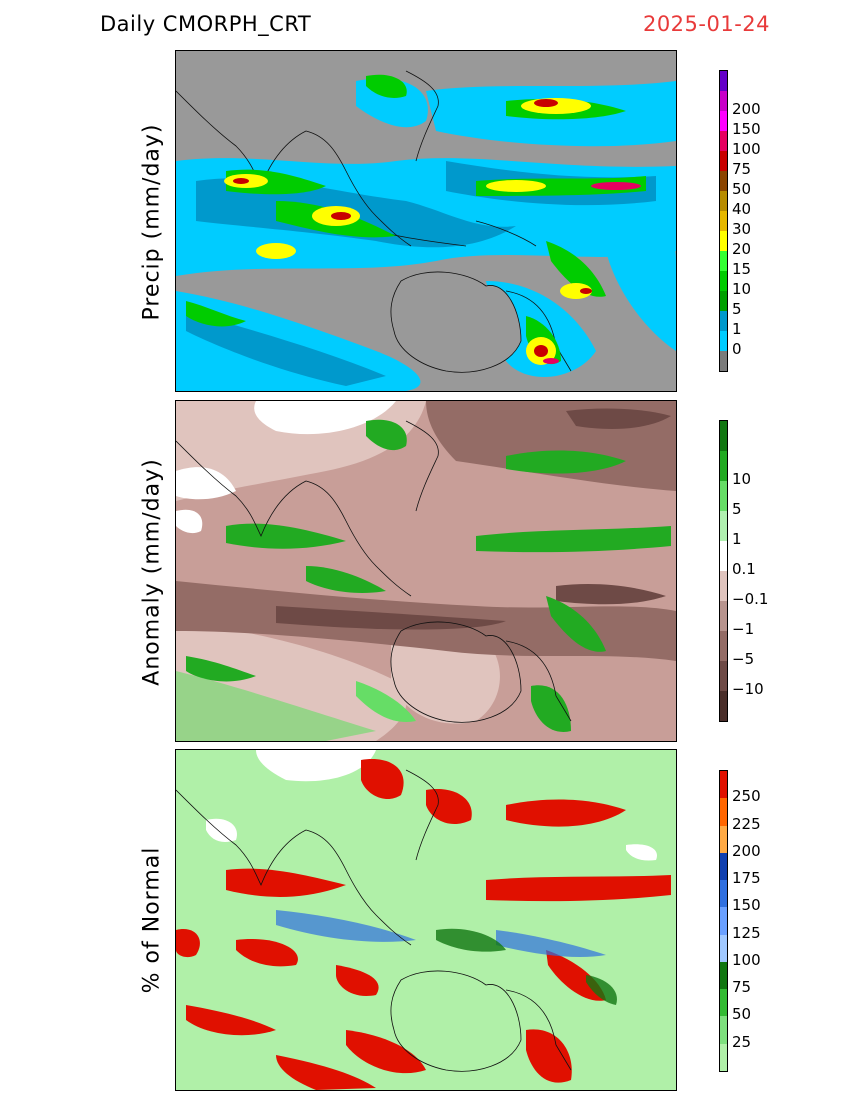  What do you see at coordinates (743, 659) in the screenshot?
I see `anomaly-colorbar-label: −5` at bounding box center [743, 659].